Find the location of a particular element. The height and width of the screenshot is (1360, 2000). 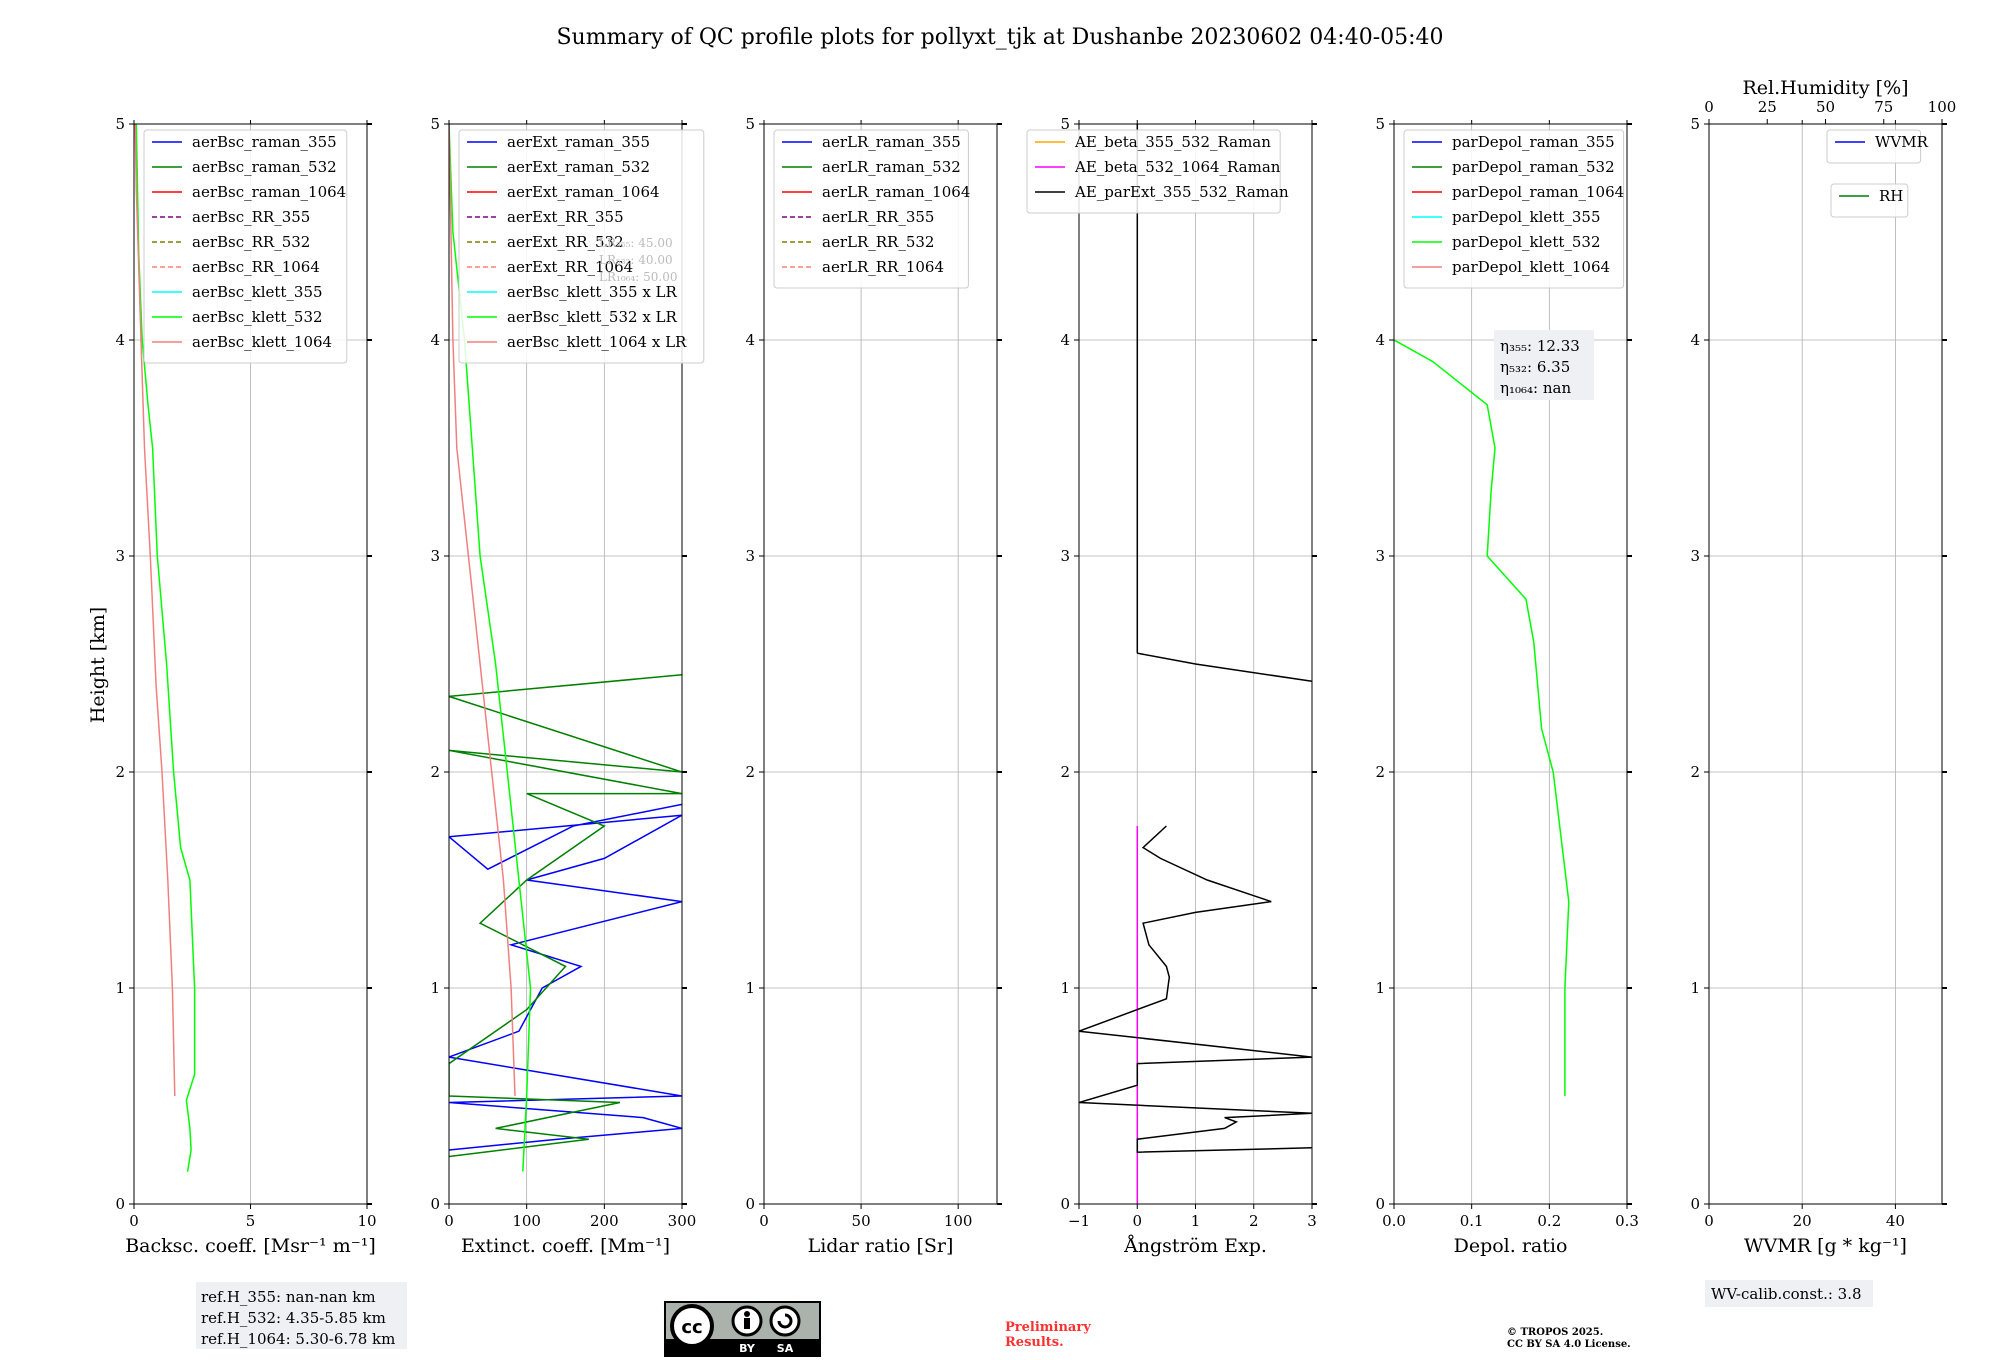

legend-item: aerLR_RR_532 is located at coordinates (878, 242).